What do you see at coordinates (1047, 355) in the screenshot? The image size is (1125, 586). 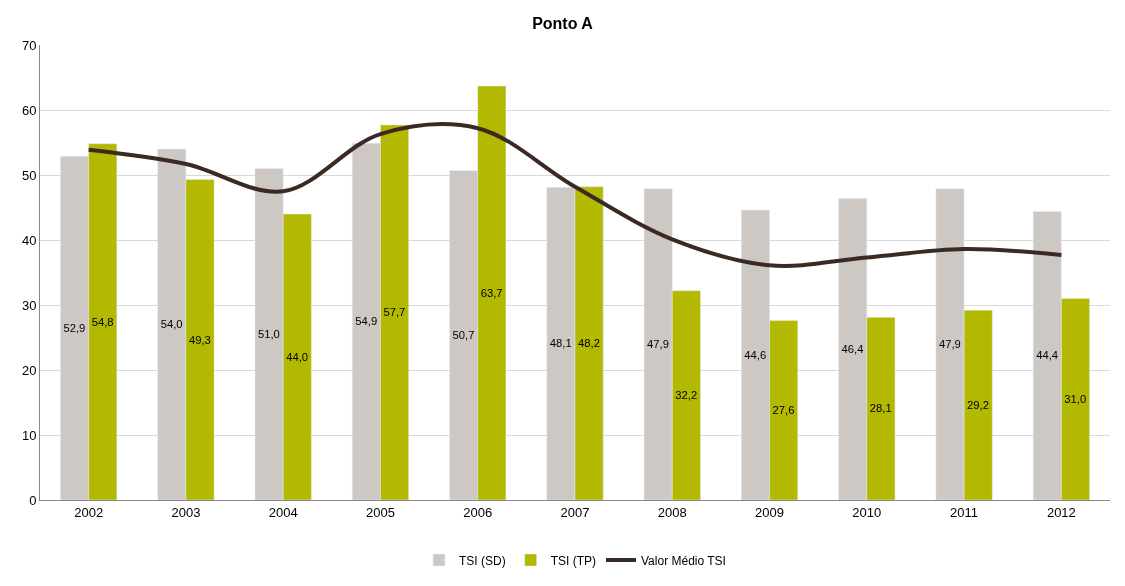 I see `data-label: 44,4` at bounding box center [1047, 355].